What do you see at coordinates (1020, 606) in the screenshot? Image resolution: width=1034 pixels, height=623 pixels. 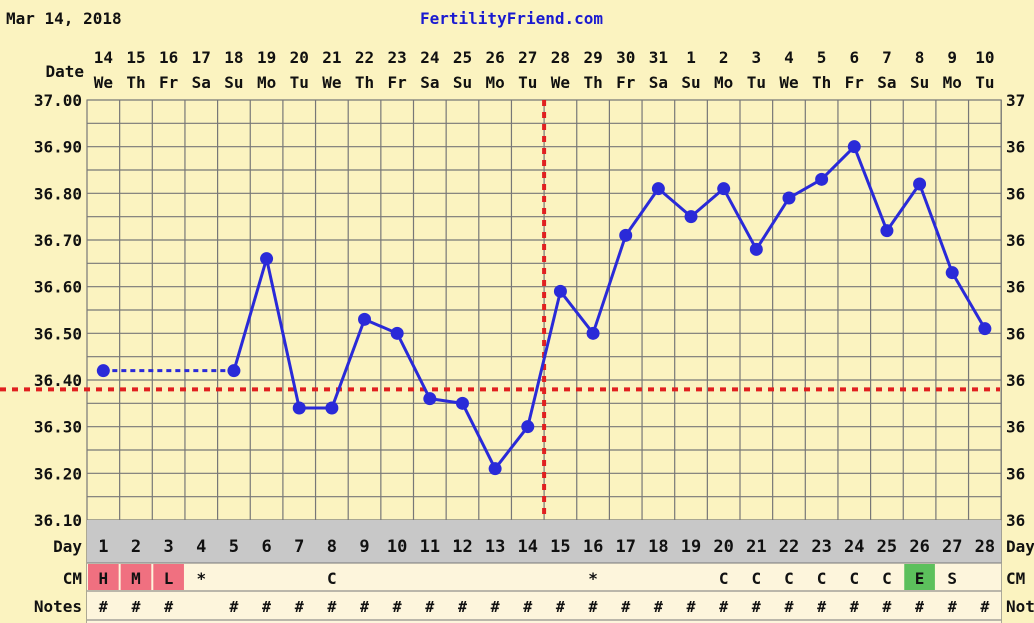 I see `notes-row-label-right: Notes` at bounding box center [1020, 606].